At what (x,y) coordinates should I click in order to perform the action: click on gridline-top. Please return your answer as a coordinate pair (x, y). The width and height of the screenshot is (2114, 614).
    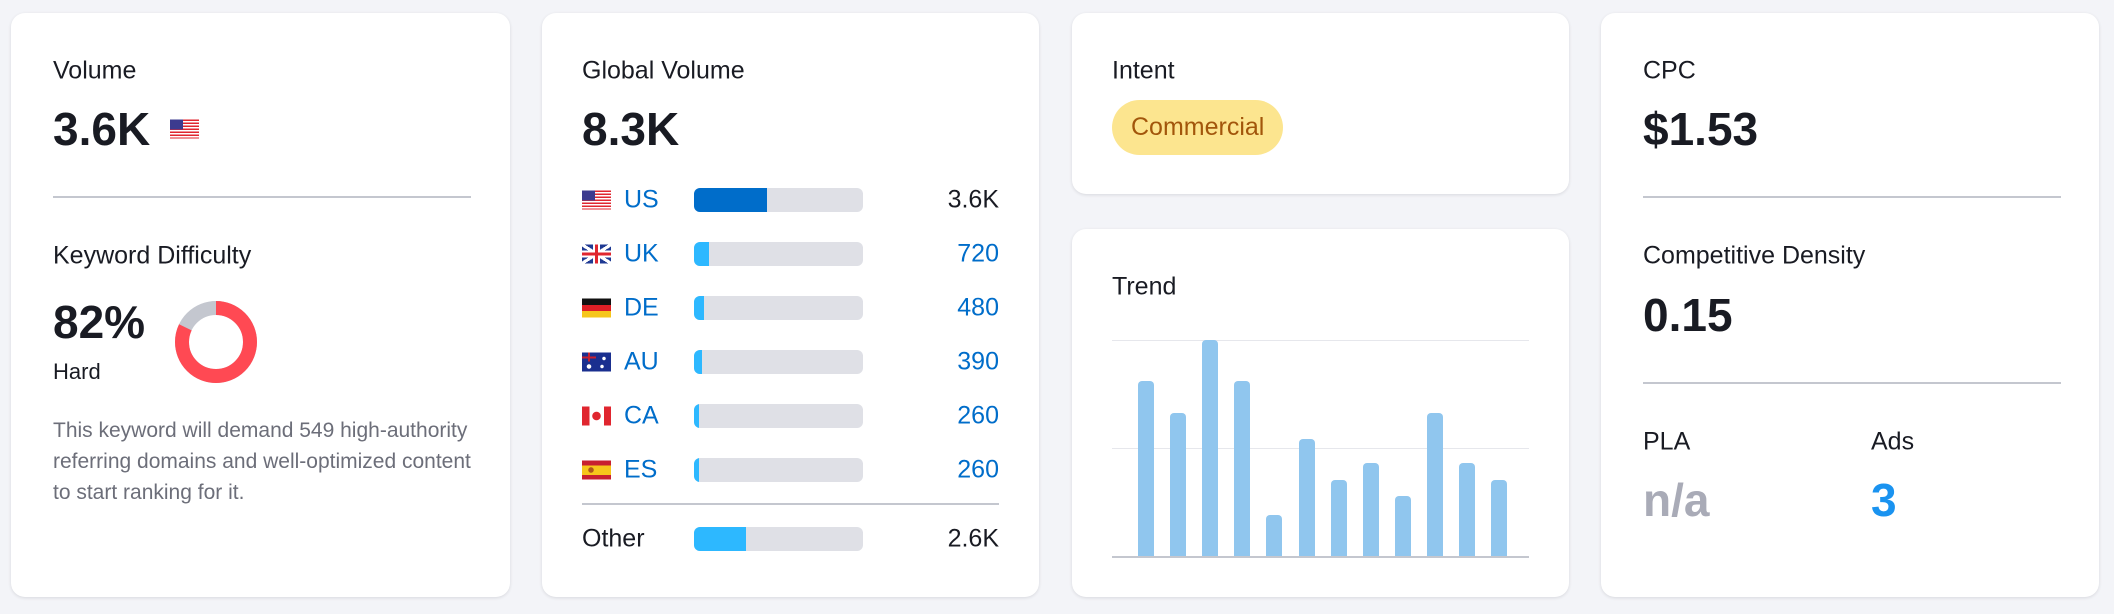
    Looking at the image, I should click on (1320, 340).